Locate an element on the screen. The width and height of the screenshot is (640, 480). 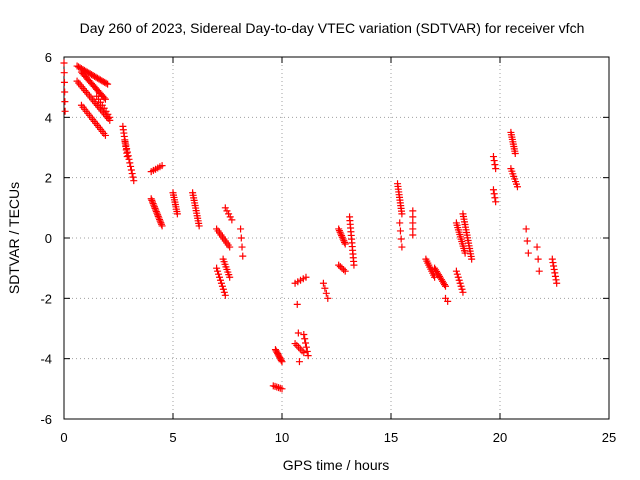
x-tick-label: 0 is located at coordinates (63, 437).